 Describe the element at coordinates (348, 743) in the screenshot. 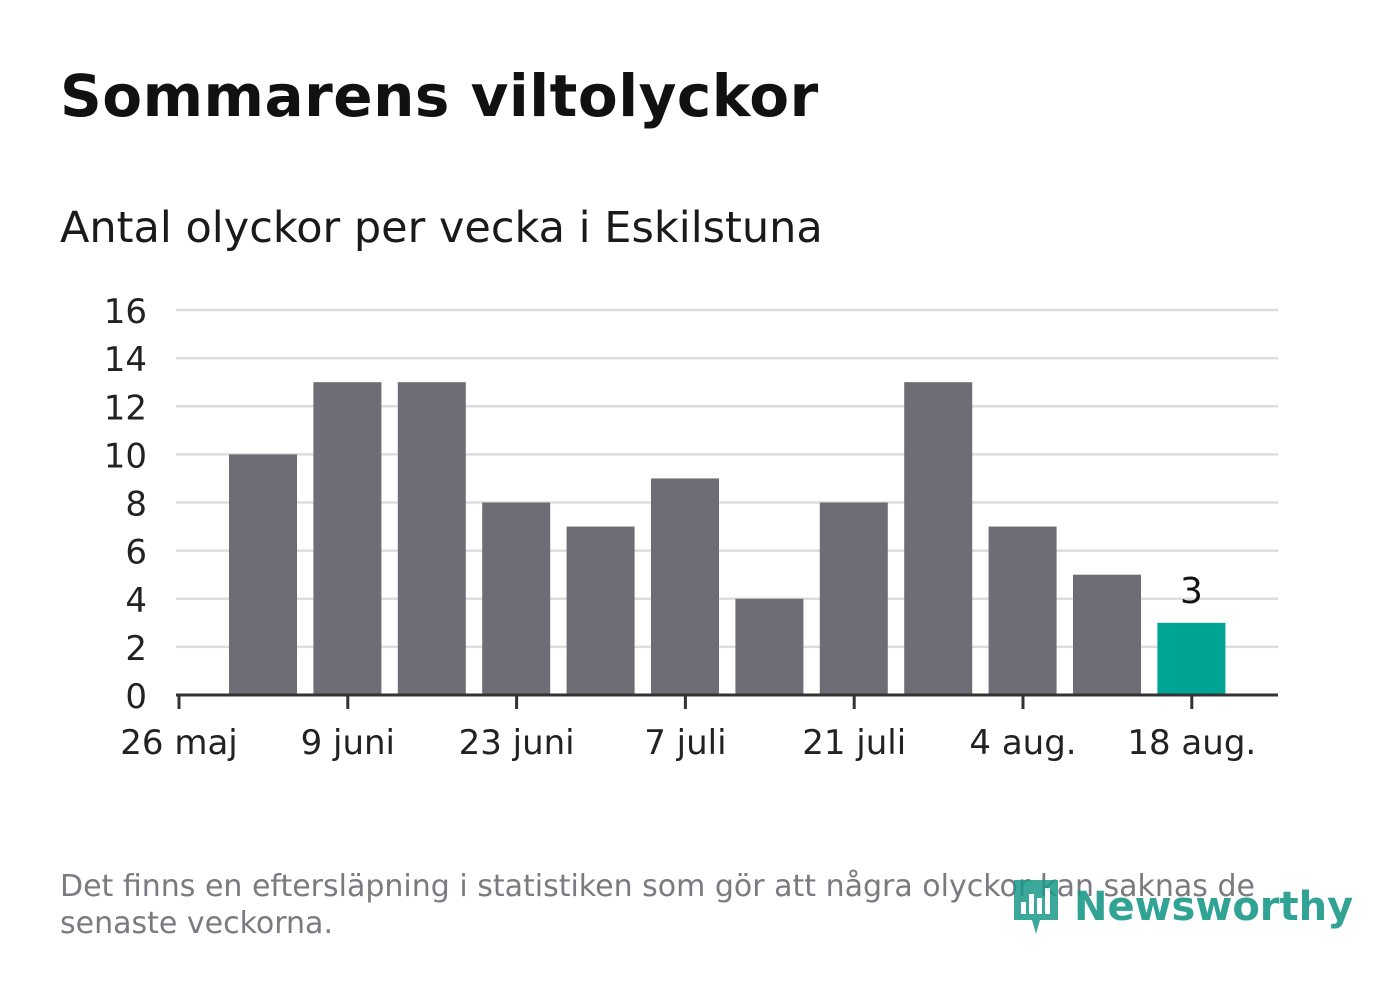

I see `x-tick-label: 9 juni` at that location.